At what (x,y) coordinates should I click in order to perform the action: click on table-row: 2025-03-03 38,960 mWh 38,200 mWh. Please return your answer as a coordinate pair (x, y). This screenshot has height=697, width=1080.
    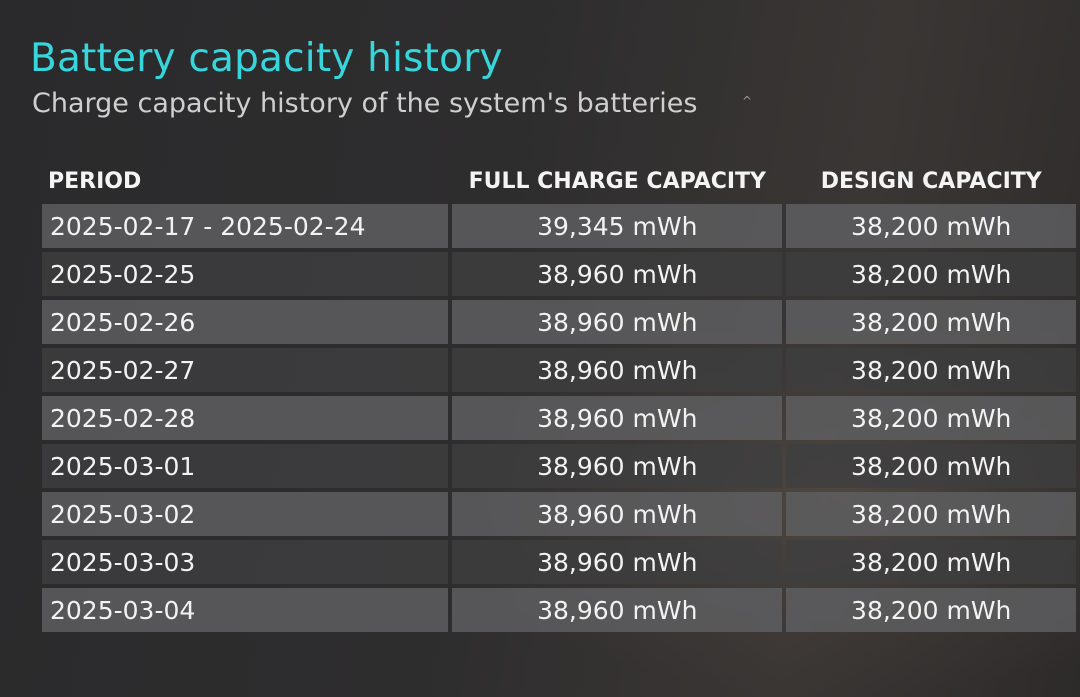
    Looking at the image, I should click on (559, 562).